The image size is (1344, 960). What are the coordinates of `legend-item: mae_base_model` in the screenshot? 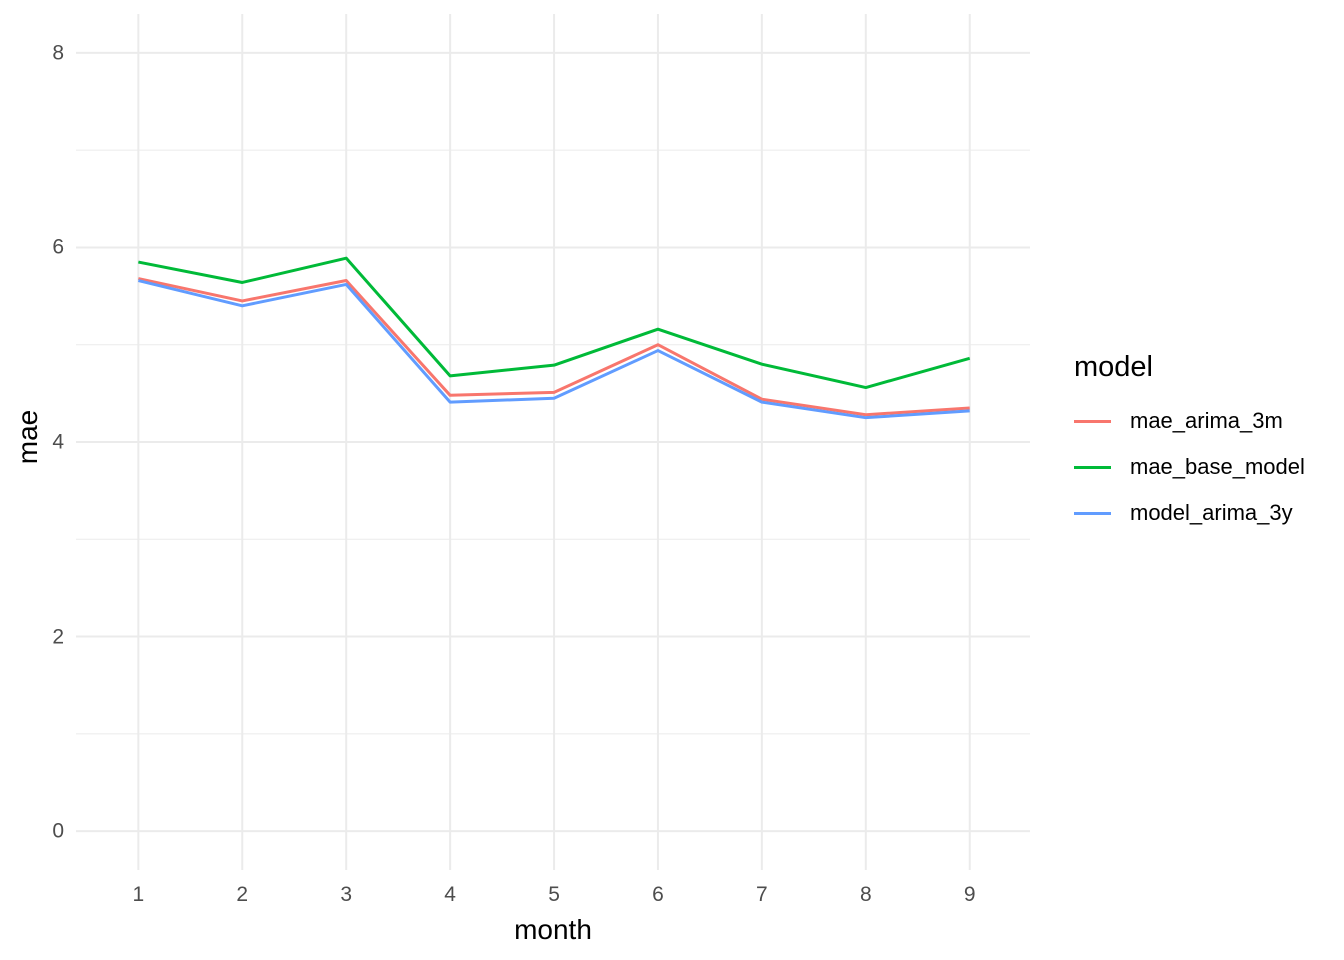 It's located at (1189, 467).